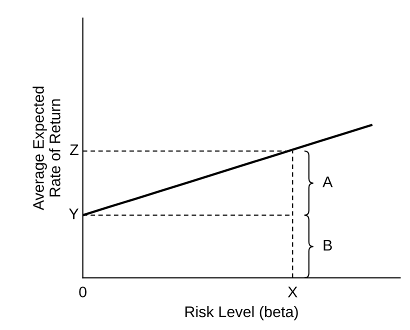 This screenshot has width=410, height=330. What do you see at coordinates (74, 150) in the screenshot?
I see `ref-line-label: Z` at bounding box center [74, 150].